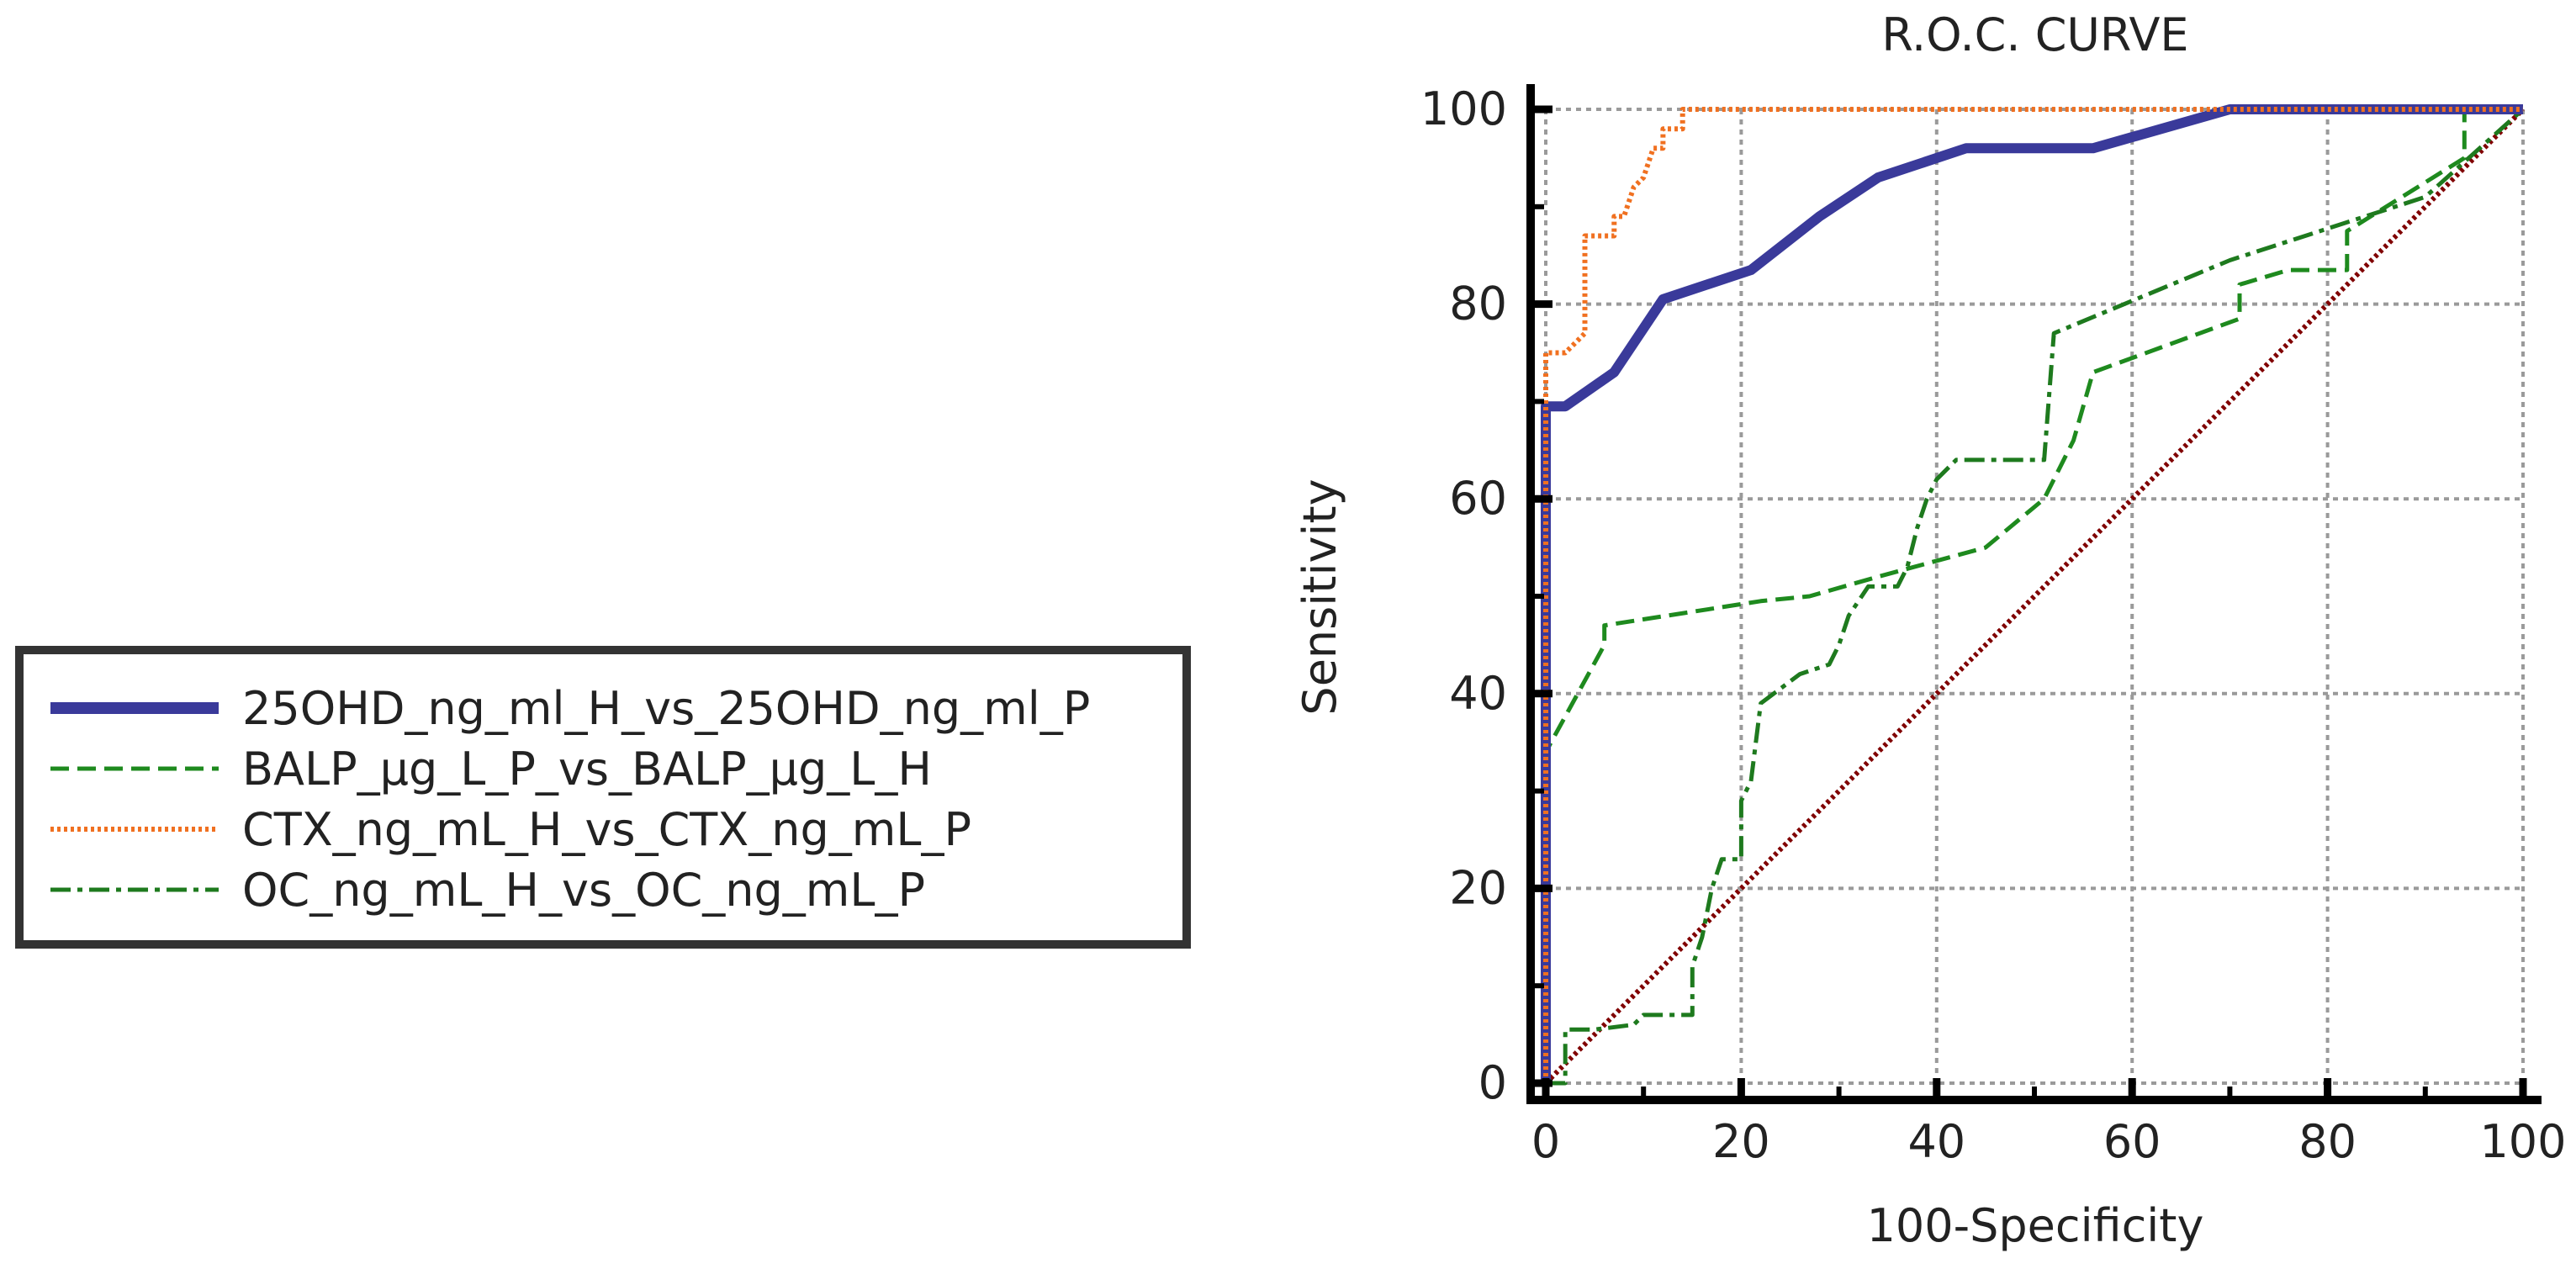  Describe the element at coordinates (2035, 1225) in the screenshot. I see `x-axis-label: 100-Specificity` at that location.